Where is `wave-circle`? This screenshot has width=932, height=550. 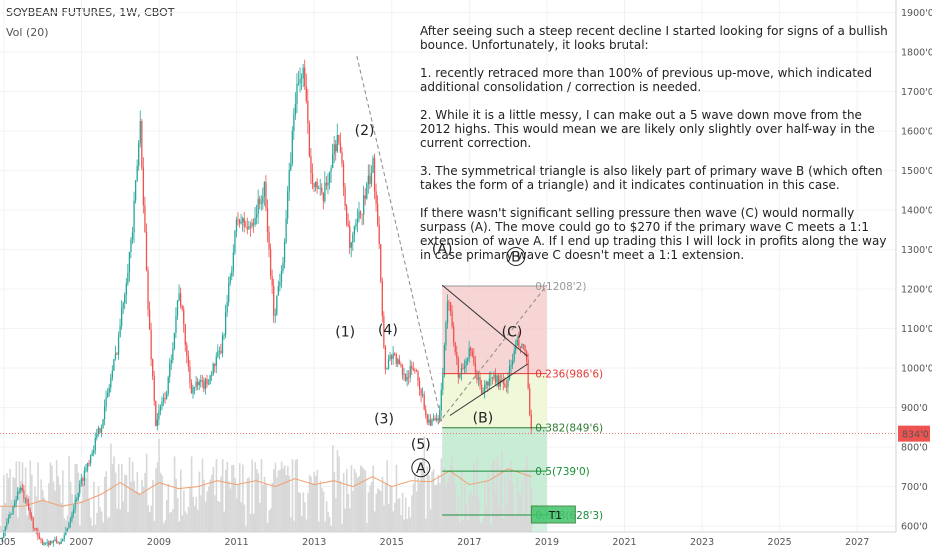 wave-circle is located at coordinates (516, 256).